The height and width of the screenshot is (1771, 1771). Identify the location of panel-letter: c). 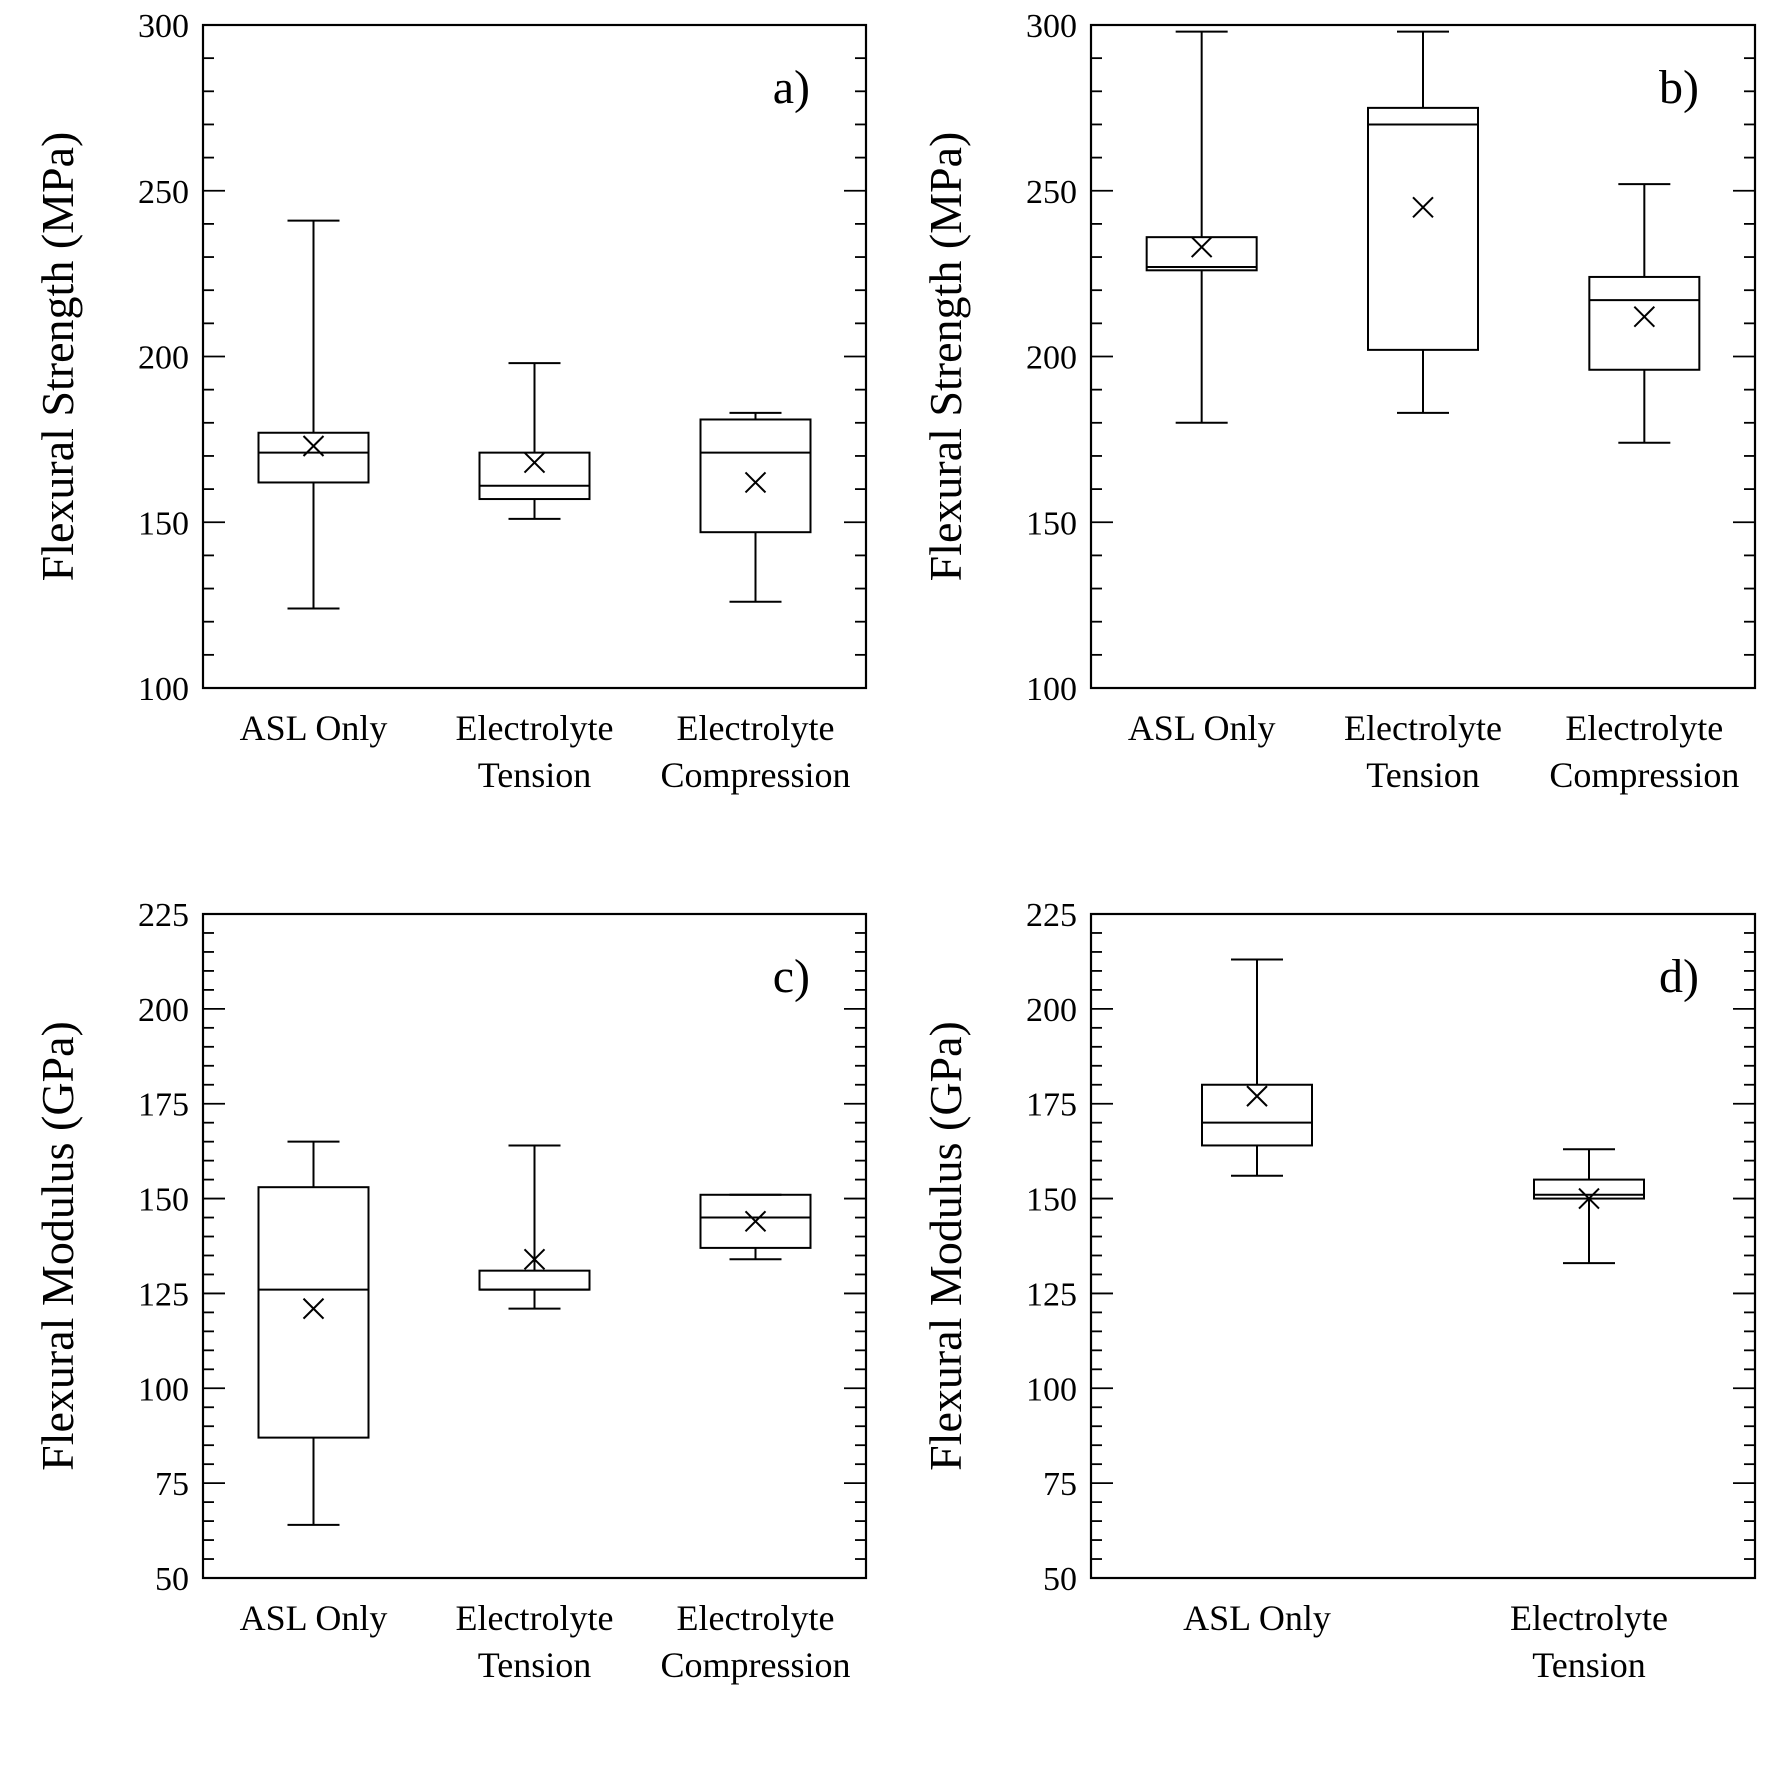
(791, 976).